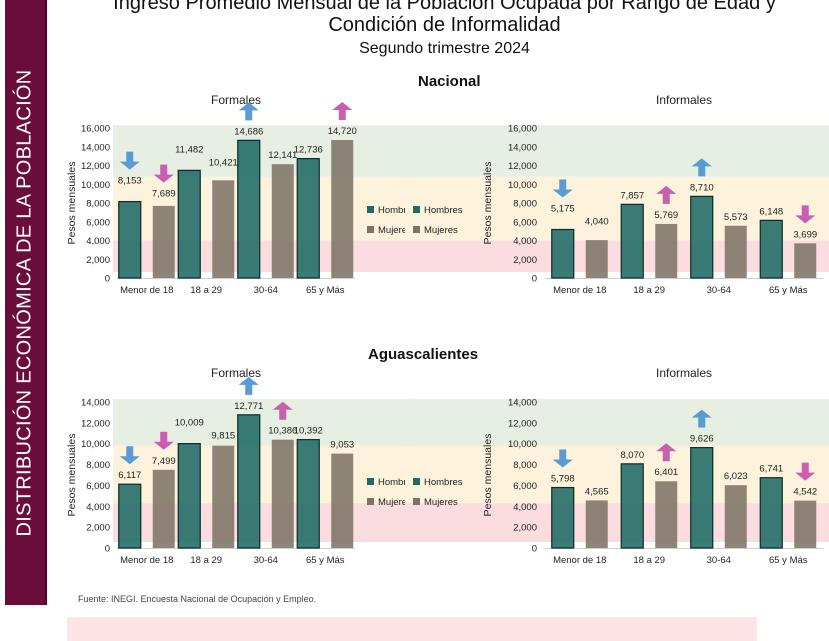 Image resolution: width=829 pixels, height=641 pixels. I want to click on data-label: 5,175, so click(563, 208).